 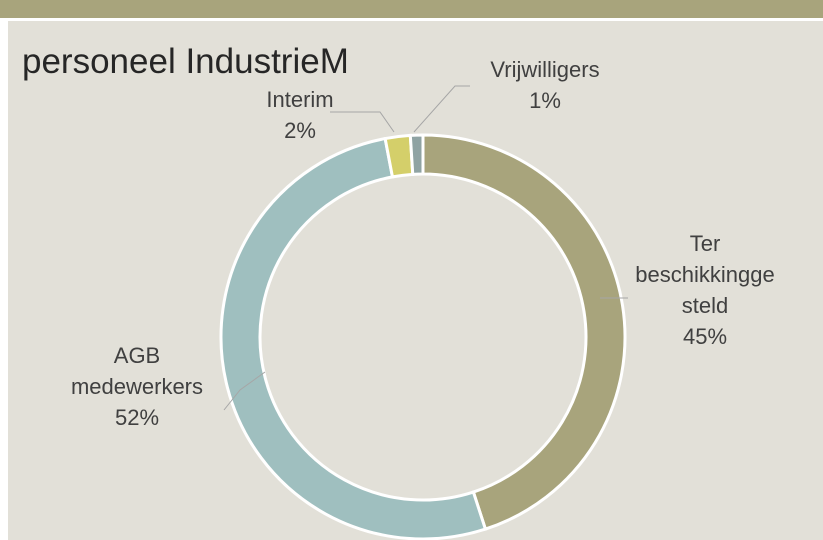 I want to click on category-label: Interim, so click(x=300, y=99).